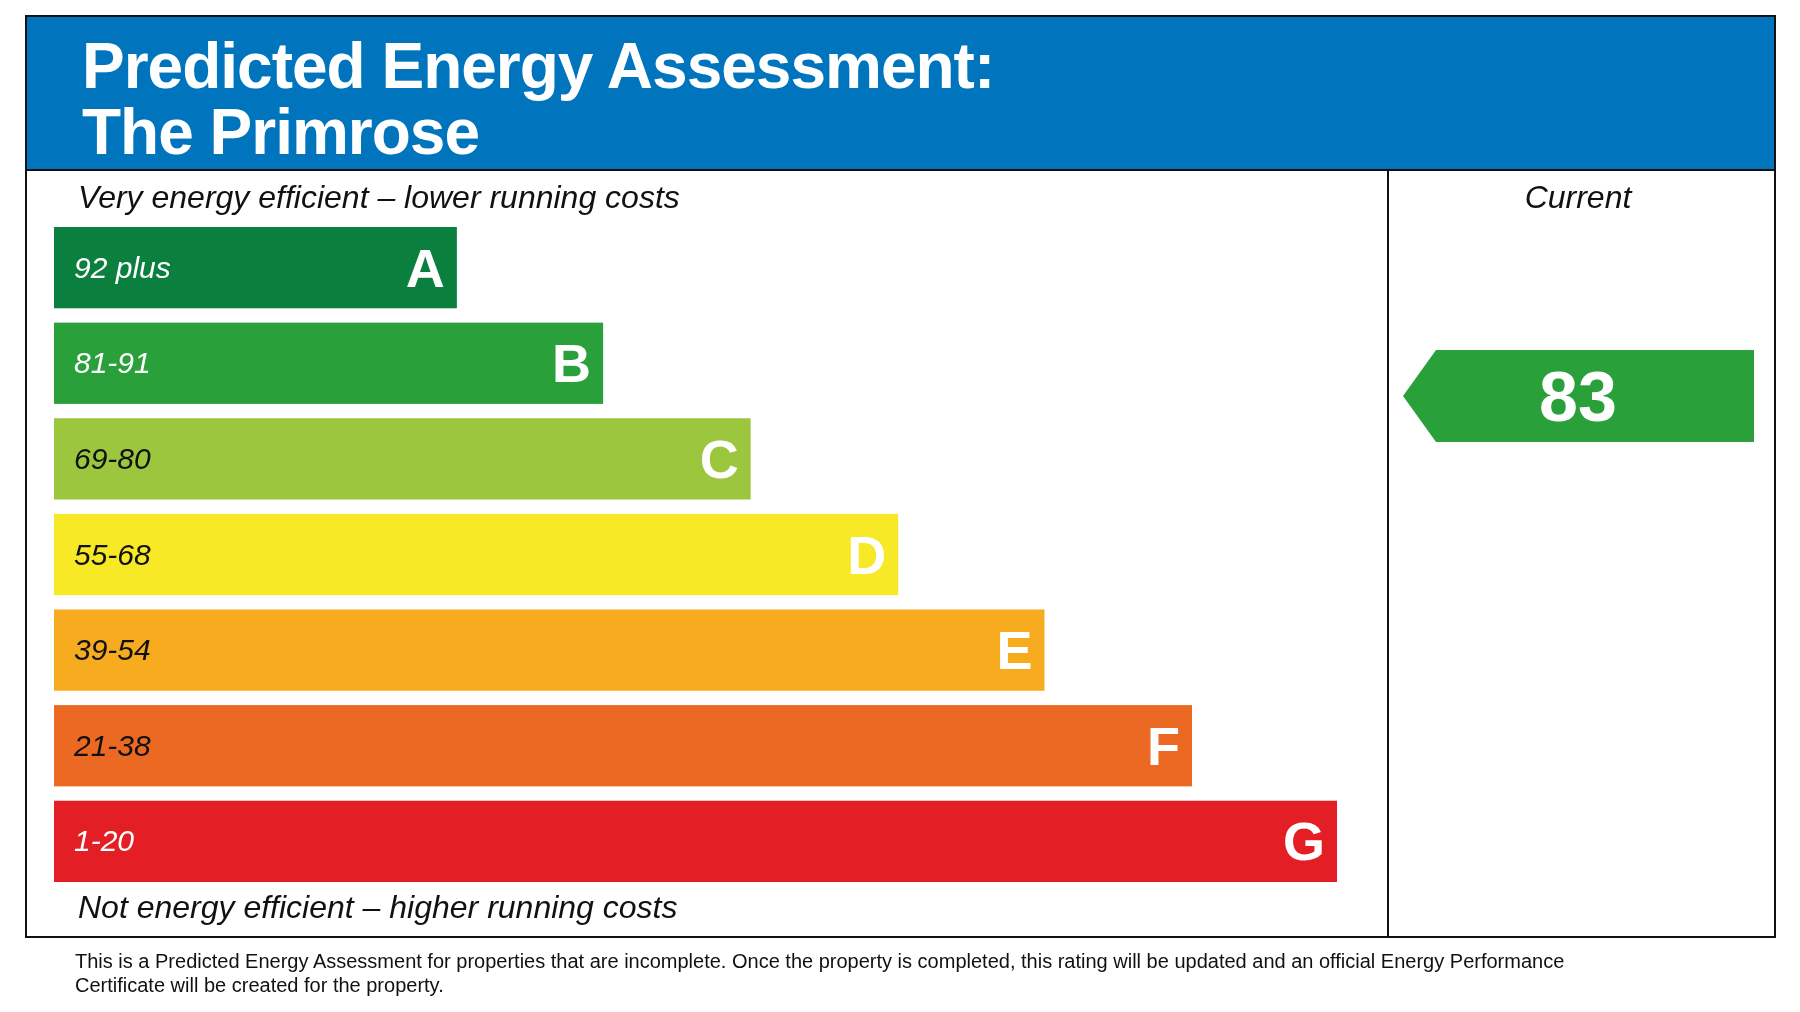 The image size is (1800, 1012). What do you see at coordinates (113, 458) in the screenshot?
I see `y-tick-label: 69-80` at bounding box center [113, 458].